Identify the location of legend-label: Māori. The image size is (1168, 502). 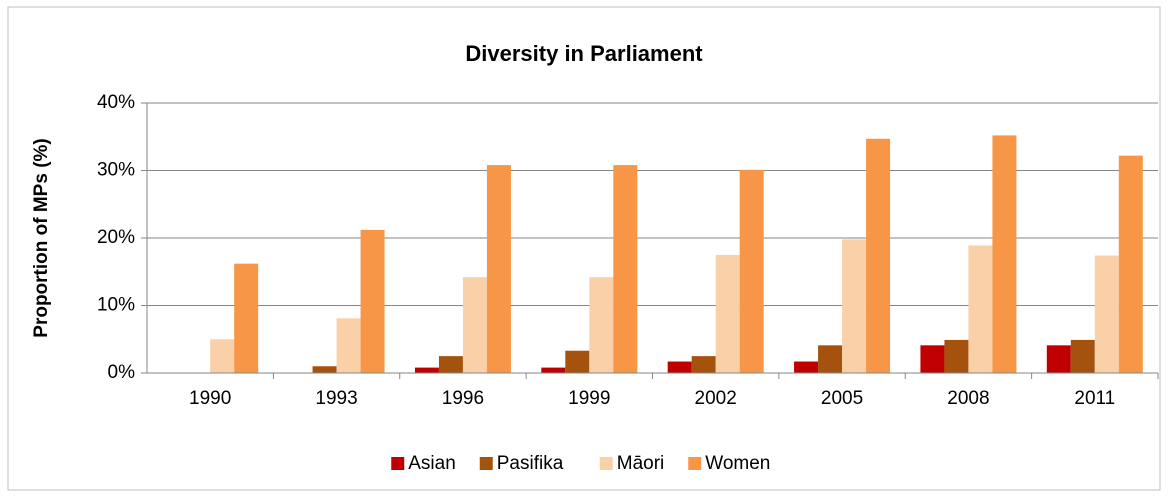
(641, 463).